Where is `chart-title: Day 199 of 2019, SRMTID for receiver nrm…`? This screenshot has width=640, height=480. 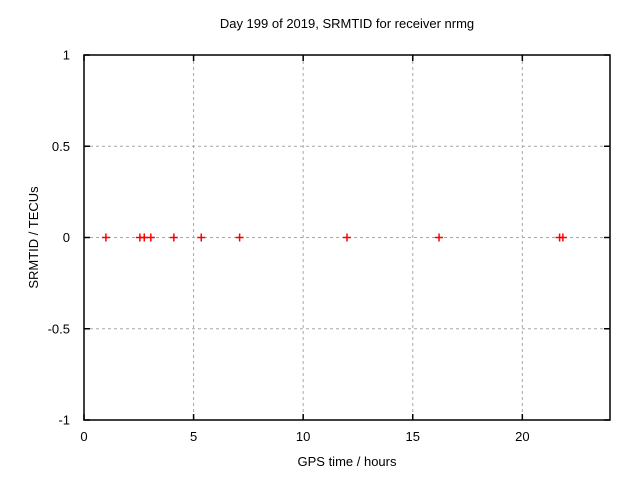
chart-title: Day 199 of 2019, SRMTID for receiver nrm… is located at coordinates (347, 23).